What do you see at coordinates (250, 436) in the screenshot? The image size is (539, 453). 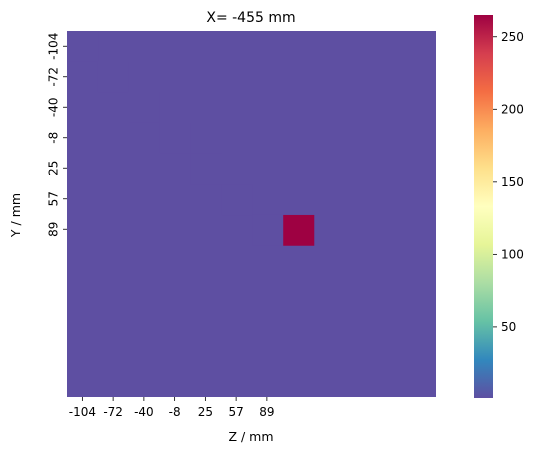 I see `x-axis-label: Z / mm` at bounding box center [250, 436].